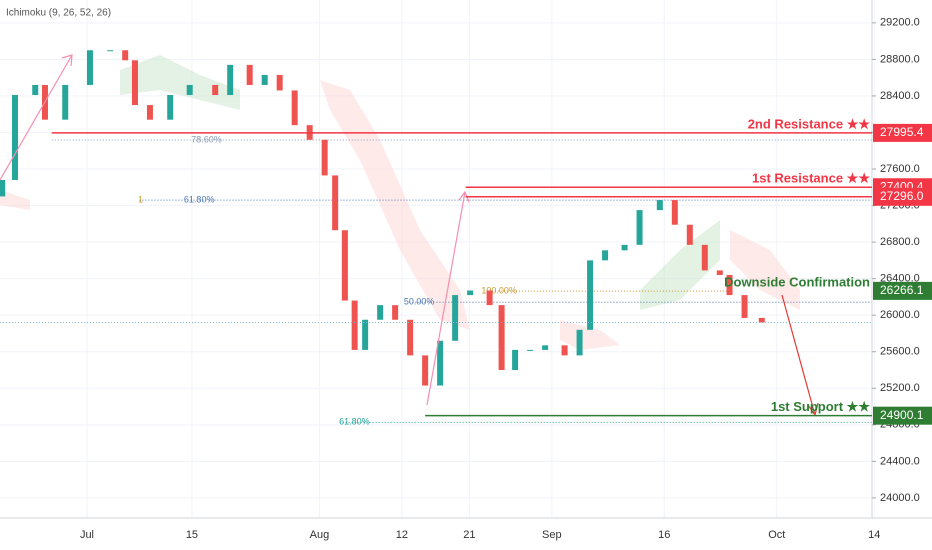 The width and height of the screenshot is (932, 550). I want to click on x-tick-label: 16, so click(664, 535).